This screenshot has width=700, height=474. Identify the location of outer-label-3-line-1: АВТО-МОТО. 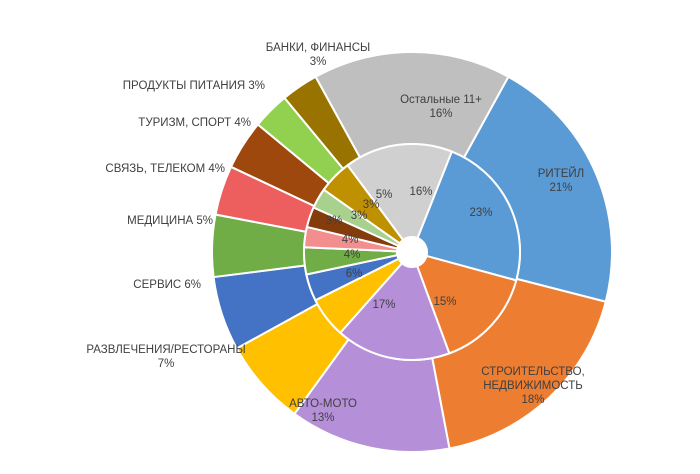
(323, 404).